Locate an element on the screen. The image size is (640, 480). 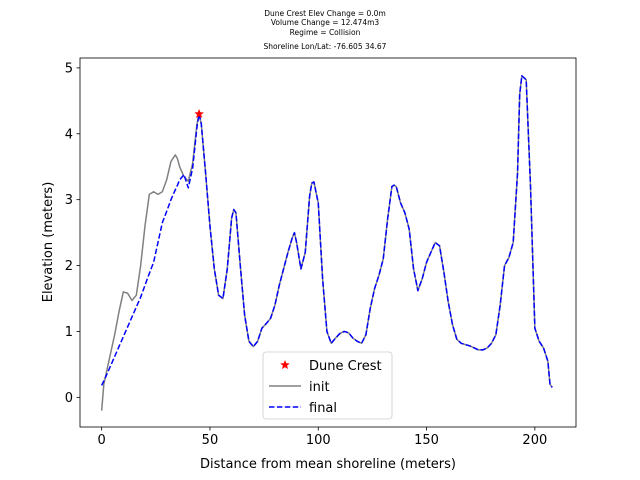
y-tick-label-5: 5 is located at coordinates (69, 68).